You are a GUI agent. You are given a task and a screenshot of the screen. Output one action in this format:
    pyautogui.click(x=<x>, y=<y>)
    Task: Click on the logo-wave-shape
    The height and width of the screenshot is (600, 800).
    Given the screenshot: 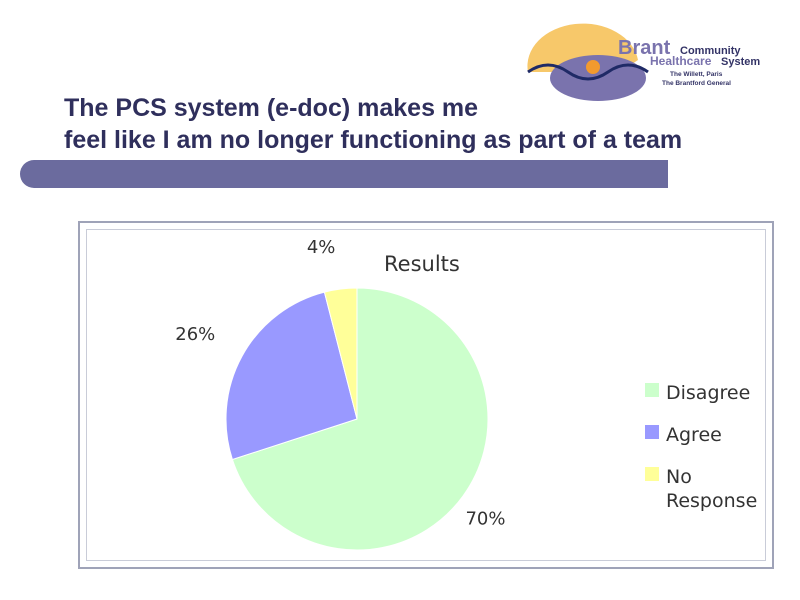 What is the action you would take?
    pyautogui.click(x=588, y=72)
    